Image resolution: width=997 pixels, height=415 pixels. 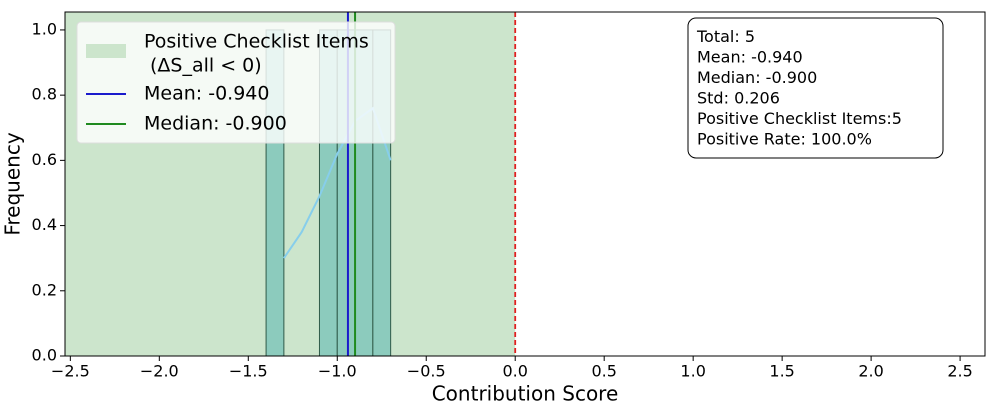 What do you see at coordinates (750, 57) in the screenshot?
I see `stats-line: Mean: -0.940` at bounding box center [750, 57].